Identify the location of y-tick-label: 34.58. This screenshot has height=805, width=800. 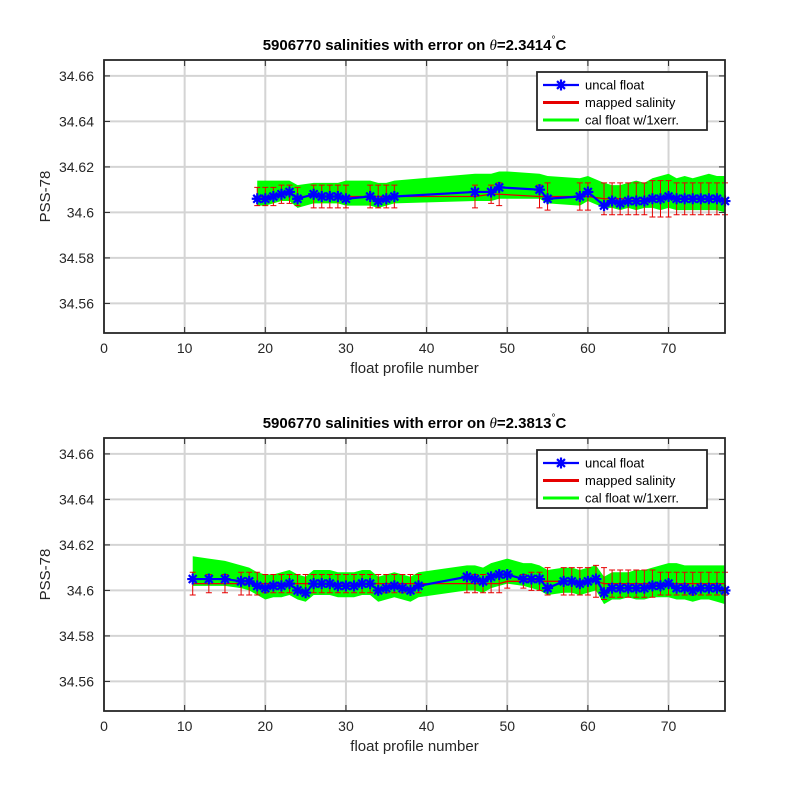
(76, 636).